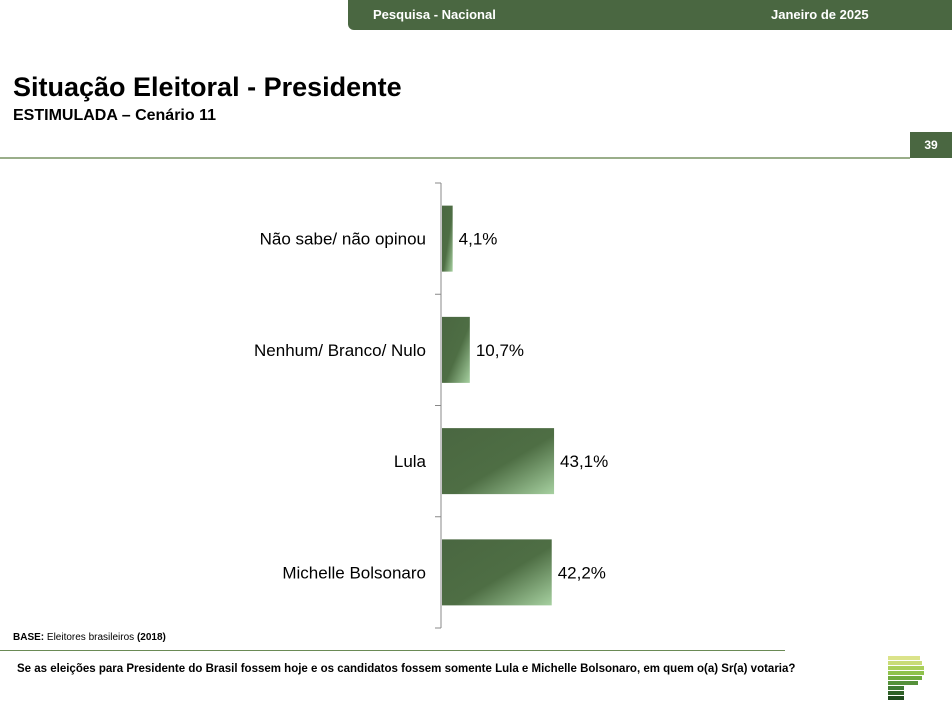 The width and height of the screenshot is (952, 711). I want to click on category-label: Lula, so click(410, 461).